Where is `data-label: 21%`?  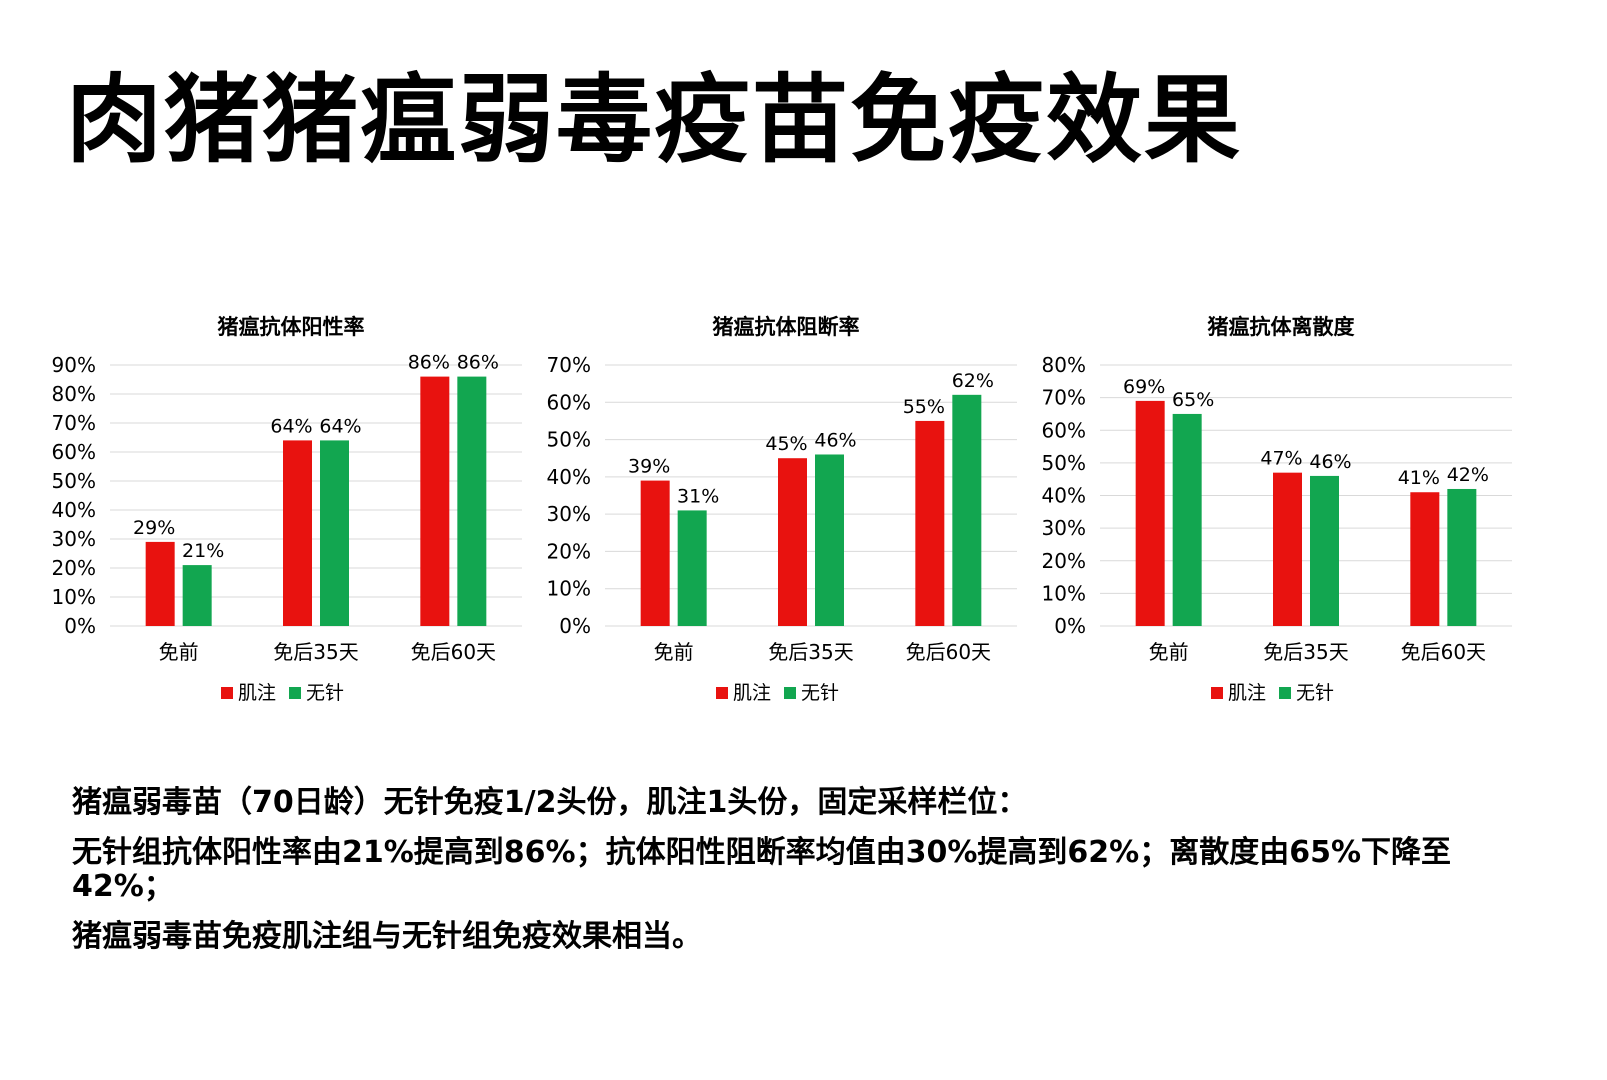
data-label: 21% is located at coordinates (203, 551).